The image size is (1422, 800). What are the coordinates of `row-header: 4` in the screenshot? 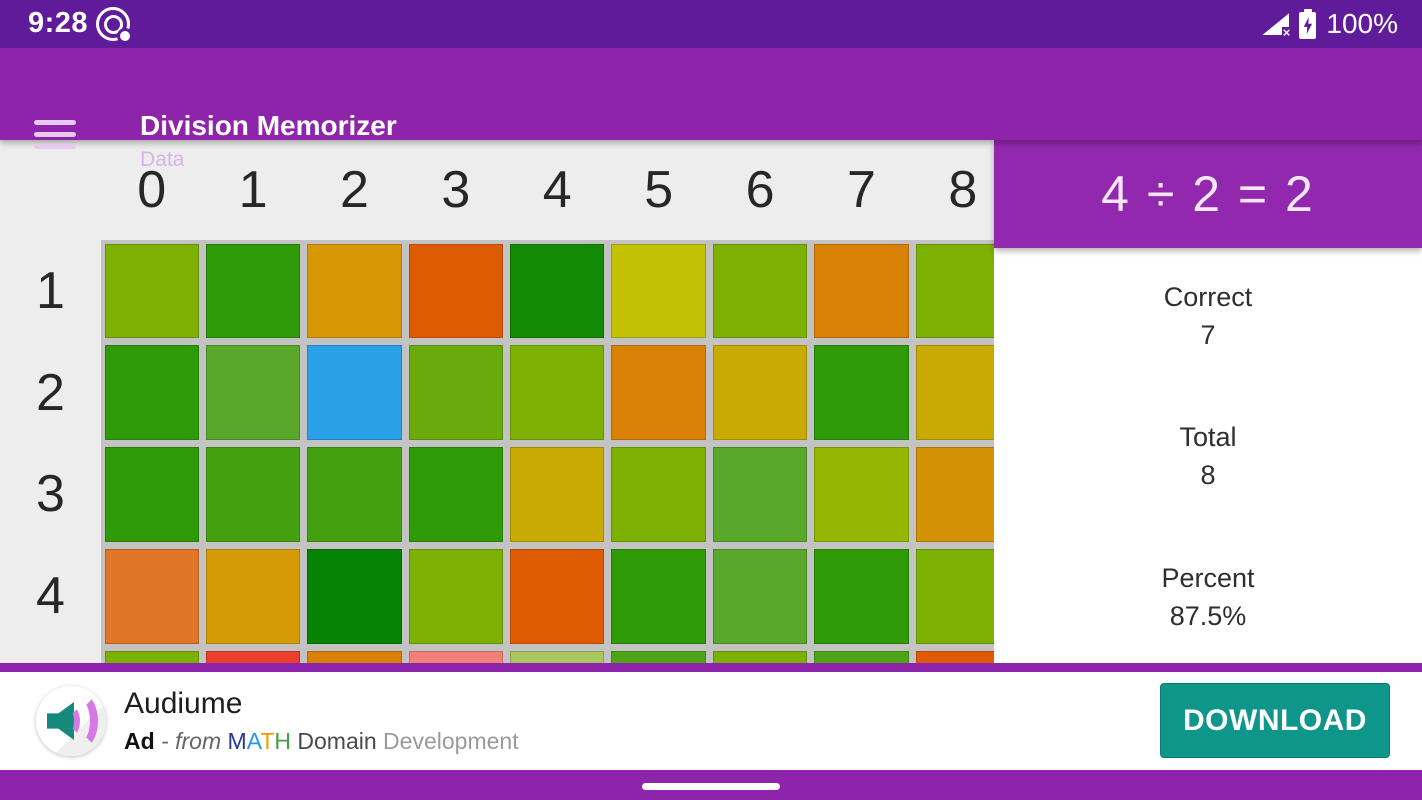 It's located at (50, 596).